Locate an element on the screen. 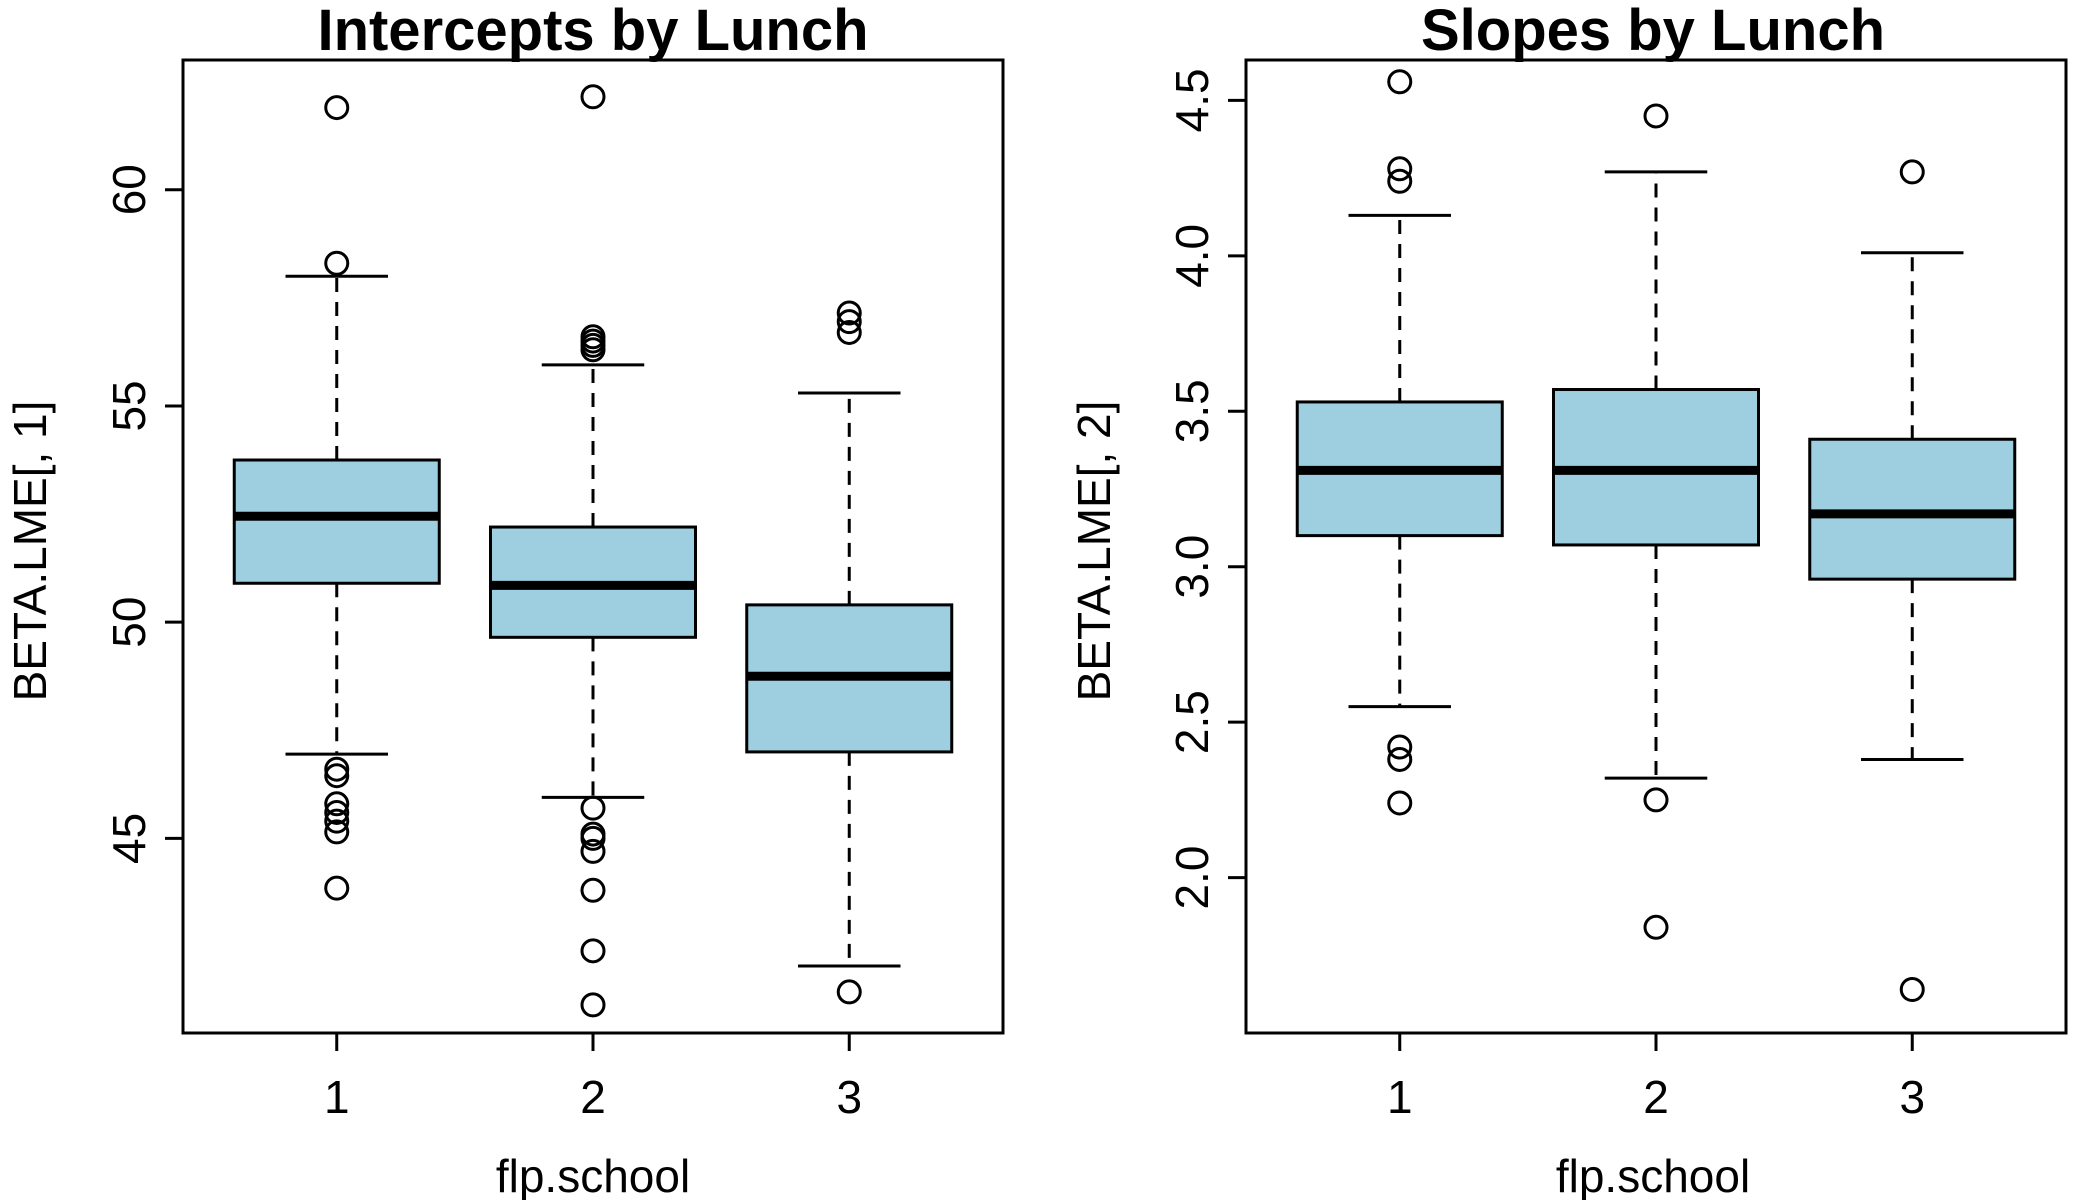  chart-title: Slopes by Lunch is located at coordinates (1653, 31).